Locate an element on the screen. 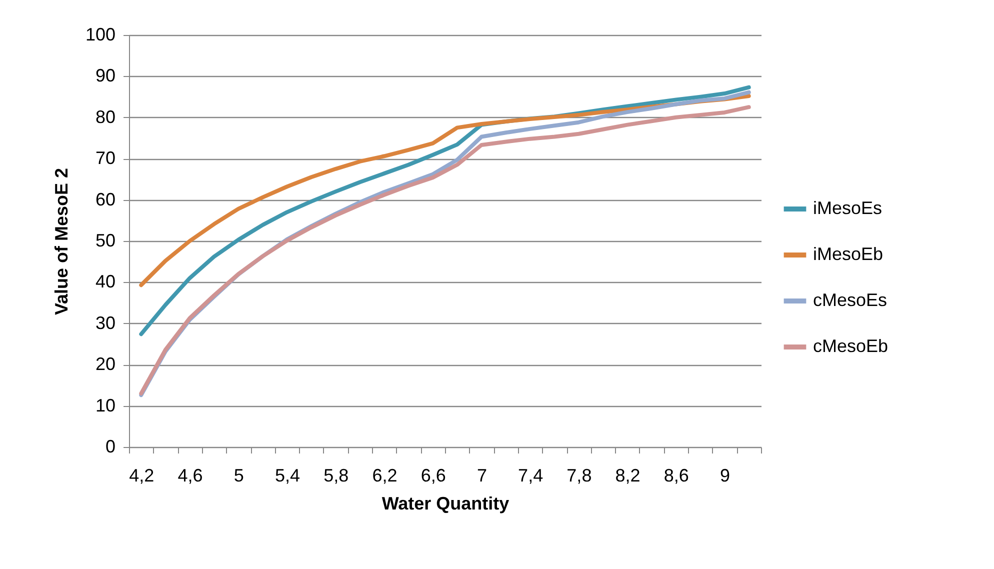 The image size is (994, 569). x-tick-label: 7 is located at coordinates (481, 476).